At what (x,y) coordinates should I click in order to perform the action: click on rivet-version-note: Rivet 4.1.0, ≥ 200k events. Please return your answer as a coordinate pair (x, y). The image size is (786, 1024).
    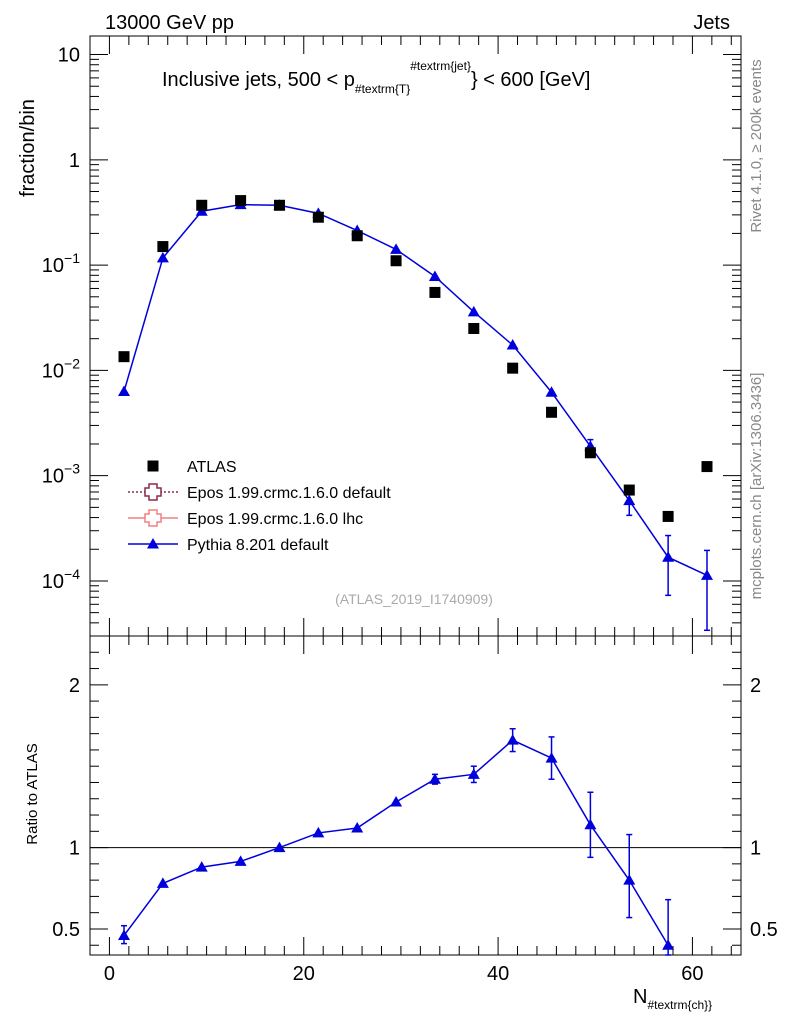
    Looking at the image, I should click on (756, 145).